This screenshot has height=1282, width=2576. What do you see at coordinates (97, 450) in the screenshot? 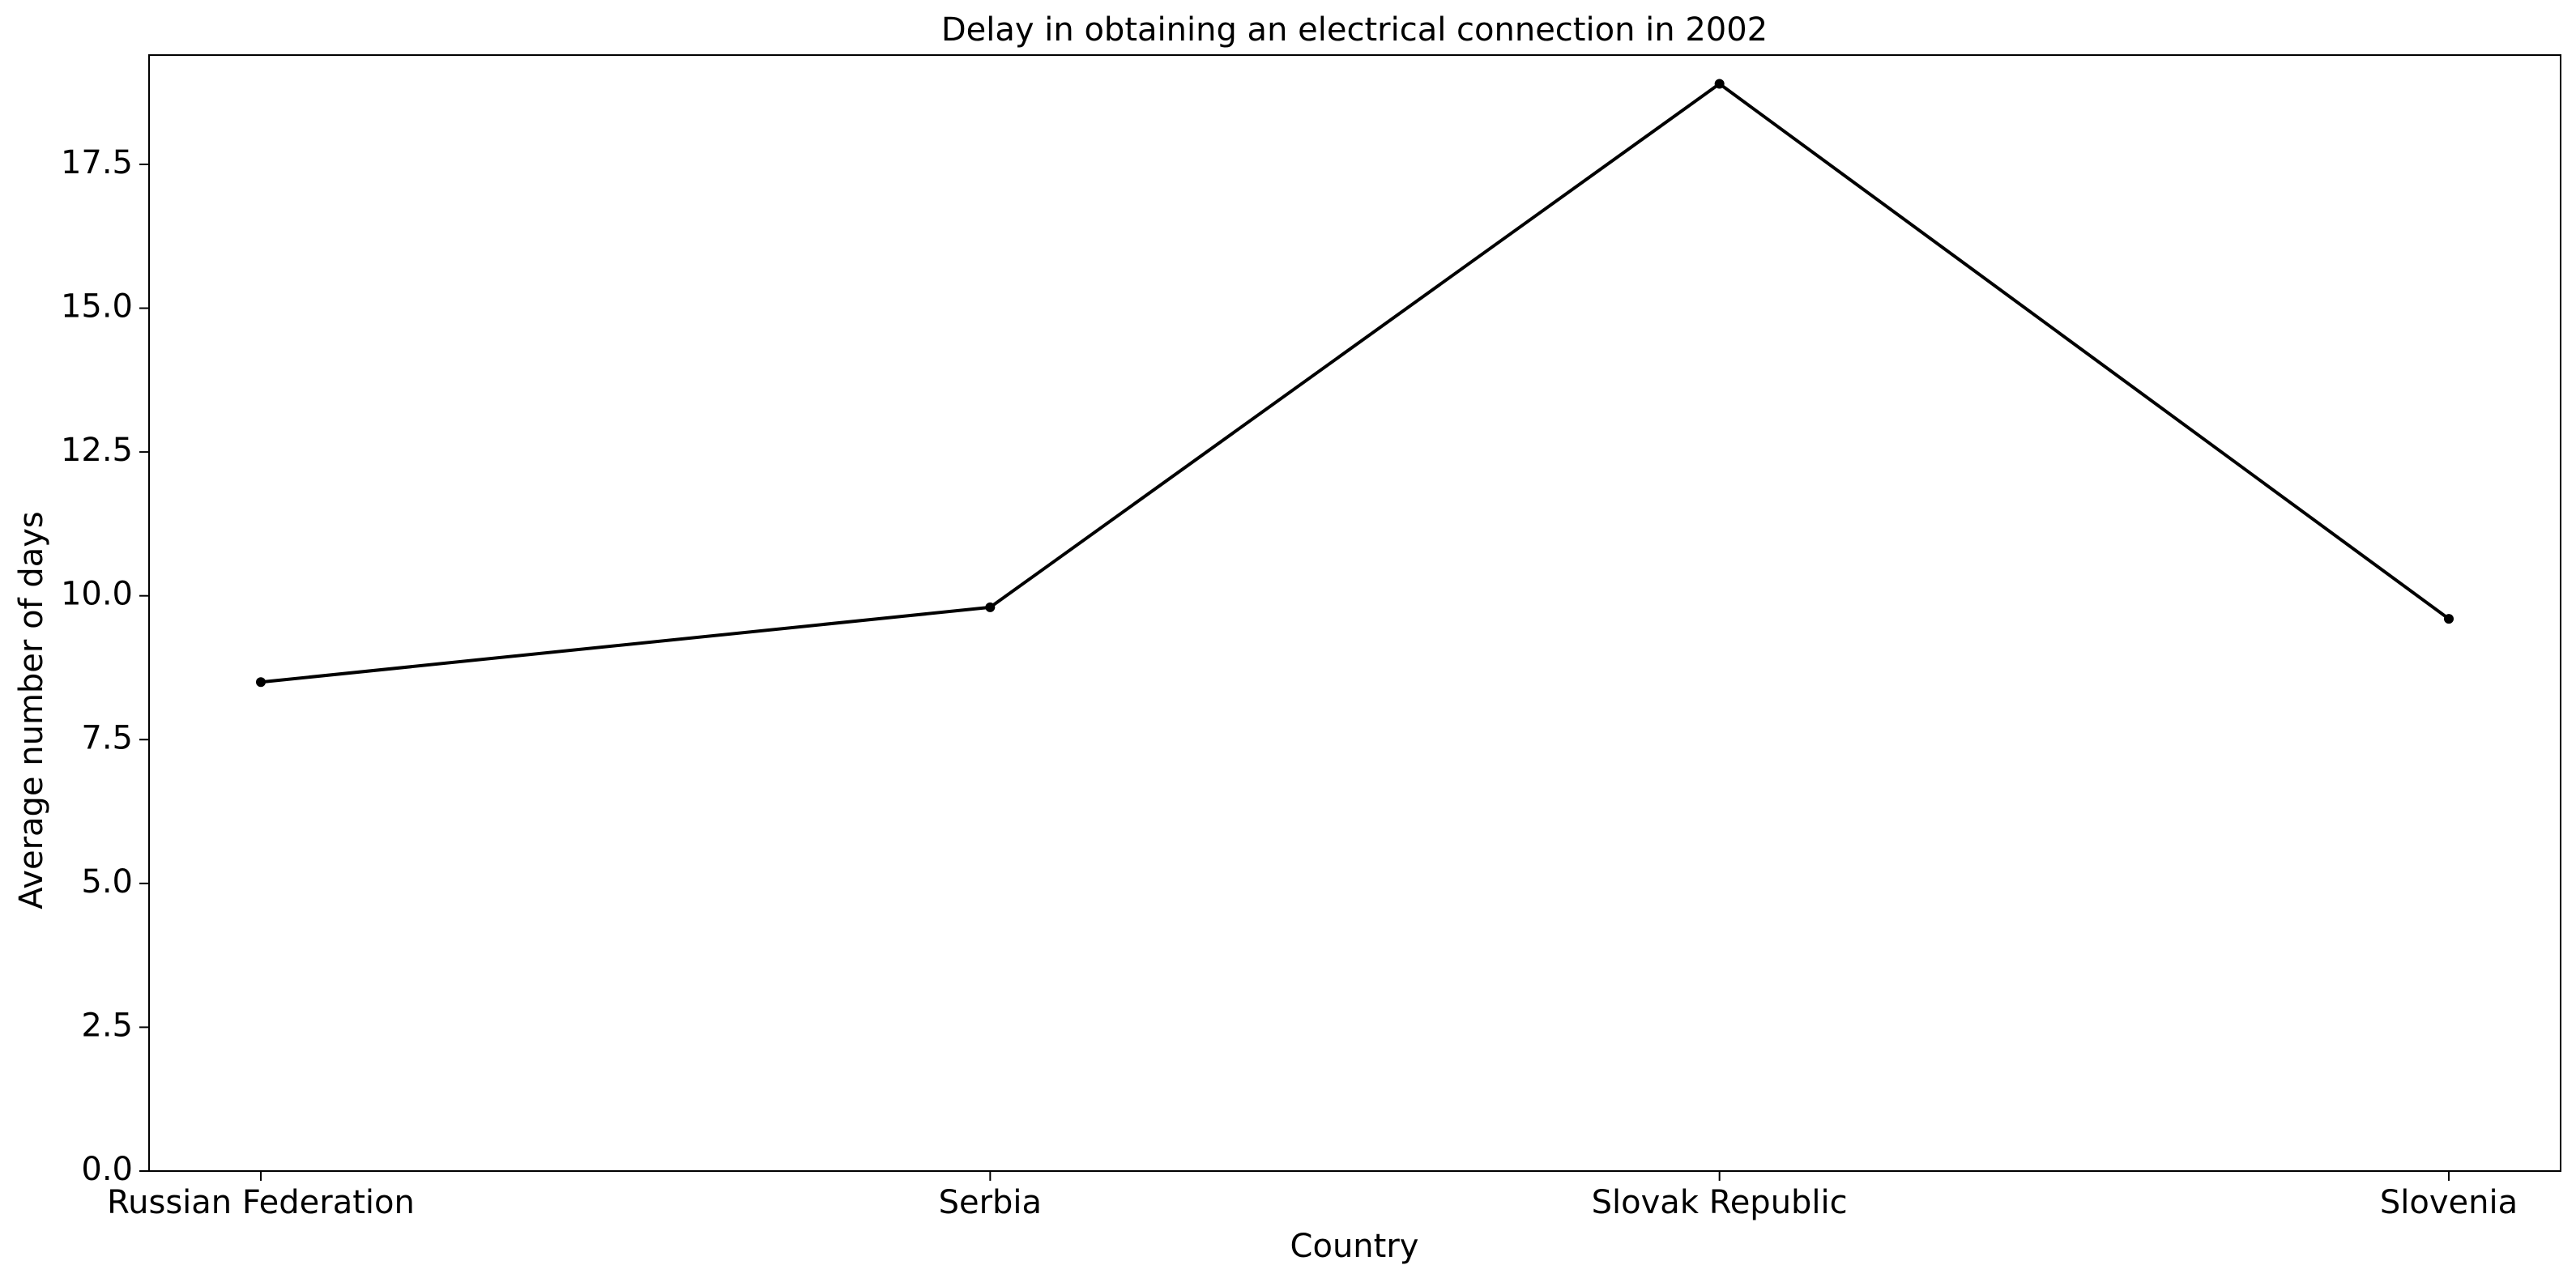
I see `y-tick-label: 12.5` at bounding box center [97, 450].